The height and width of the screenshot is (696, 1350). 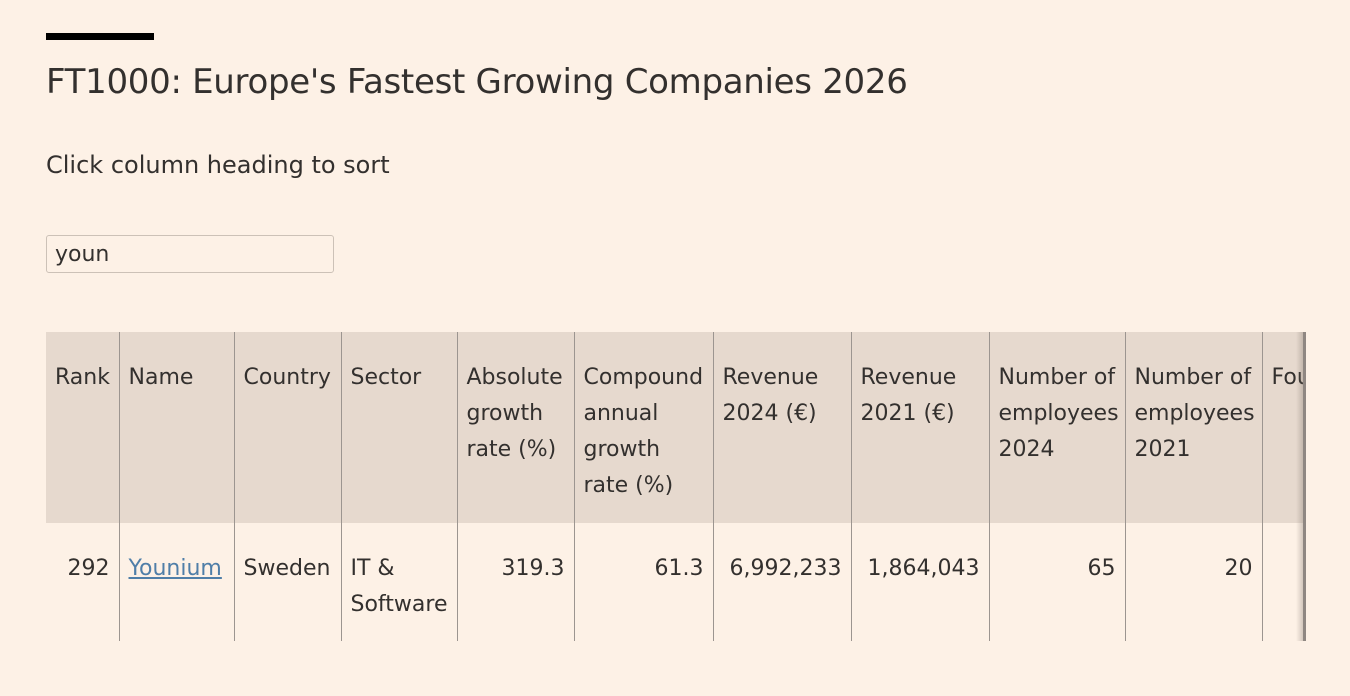 What do you see at coordinates (1284, 427) in the screenshot?
I see `column-header-four-years: Four years` at bounding box center [1284, 427].